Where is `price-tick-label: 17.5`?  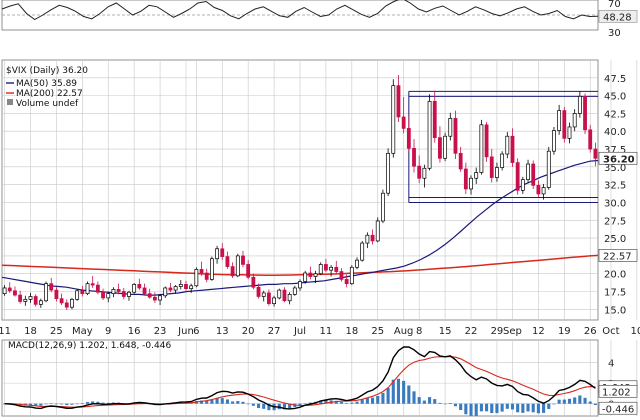
price-tick-label: 17.5 is located at coordinates (615, 293).